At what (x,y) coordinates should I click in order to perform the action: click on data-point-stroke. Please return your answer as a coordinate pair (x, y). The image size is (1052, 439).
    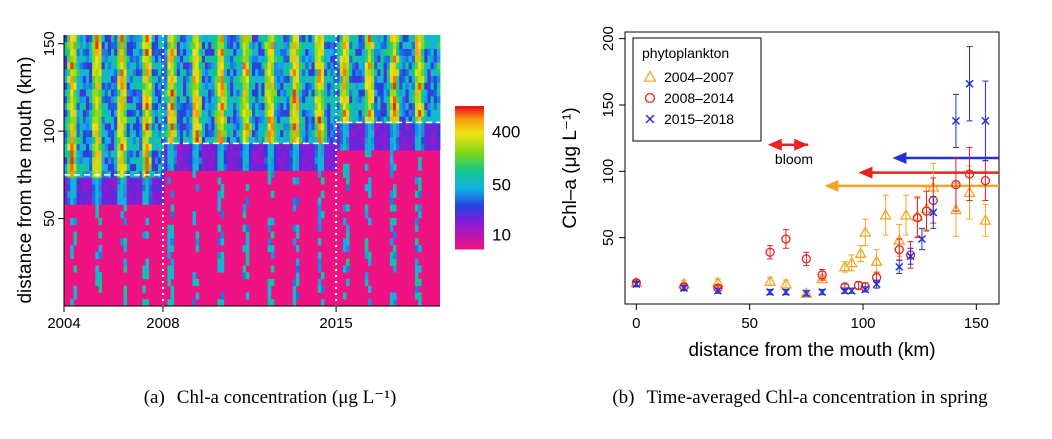
    Looking at the image, I should click on (851, 290).